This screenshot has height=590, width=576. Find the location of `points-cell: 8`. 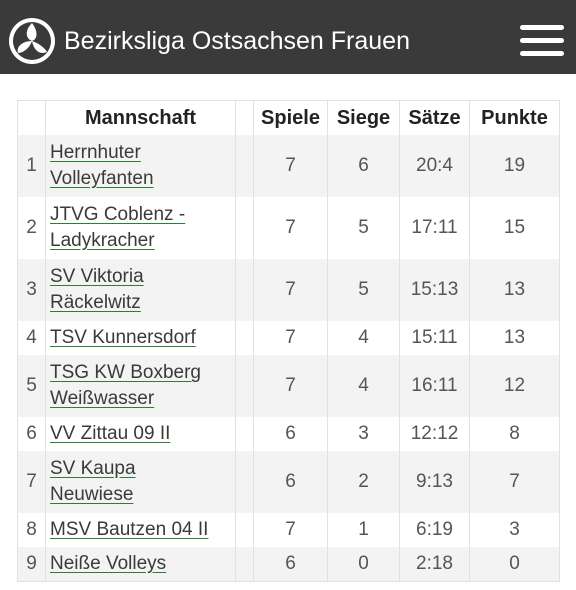

points-cell: 8 is located at coordinates (514, 434).